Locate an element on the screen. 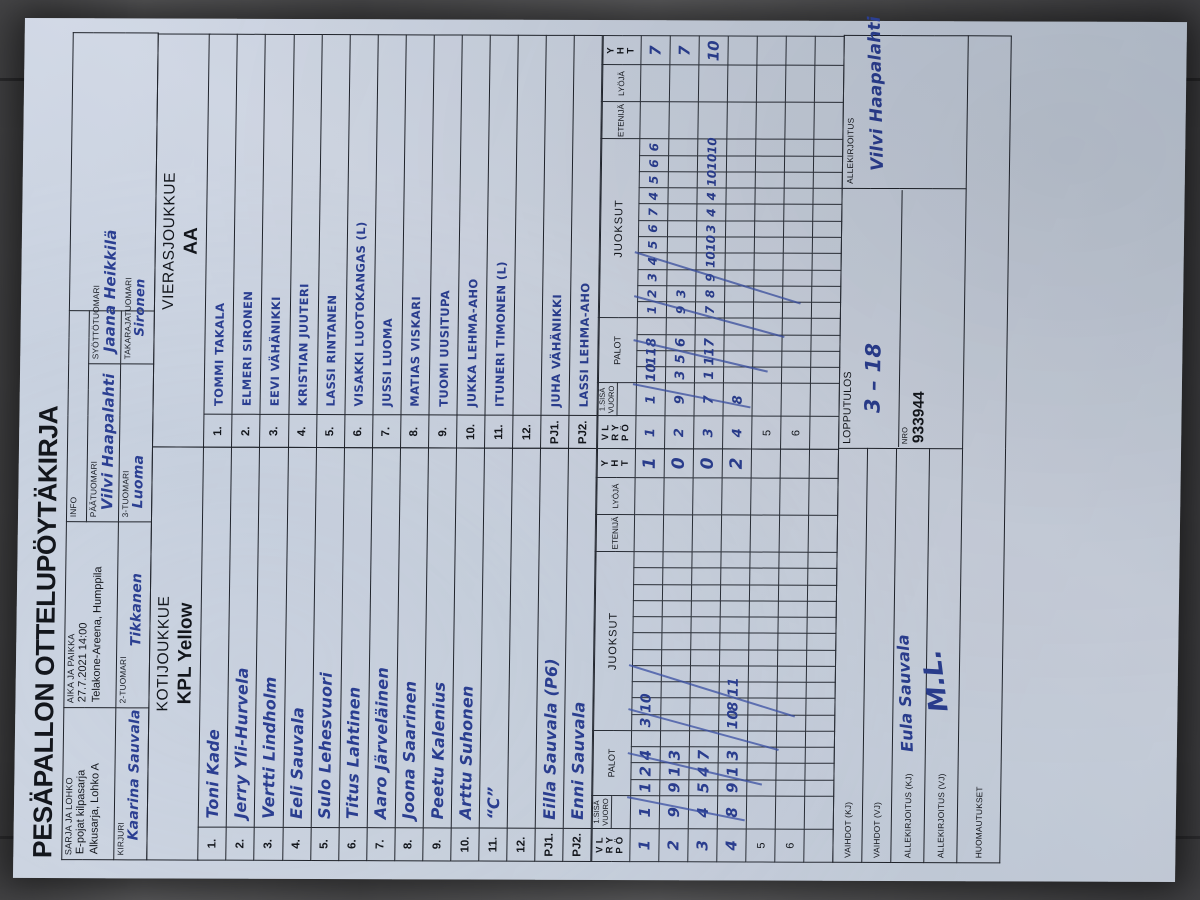  juoksut-cell: 7 is located at coordinates (653, 212).